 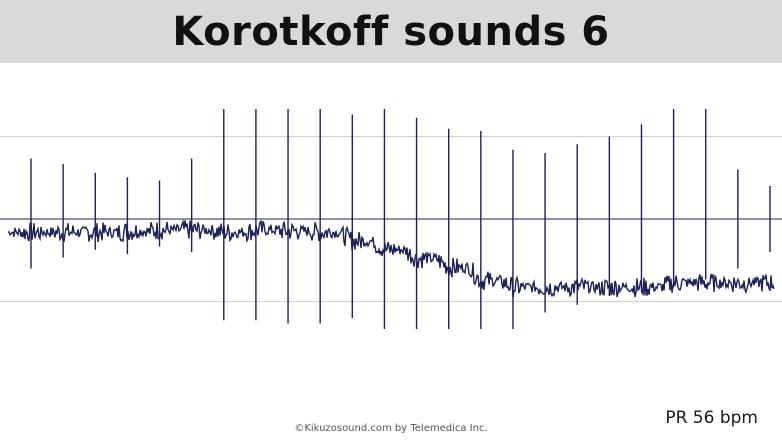 I want to click on pulse-rate-label: PR 56 bpm, so click(x=711, y=418).